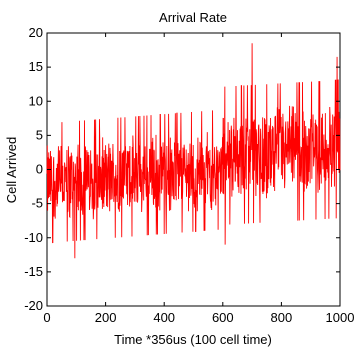 The width and height of the screenshot is (356, 349). What do you see at coordinates (46, 317) in the screenshot?
I see `x-tick-label: 0` at bounding box center [46, 317].